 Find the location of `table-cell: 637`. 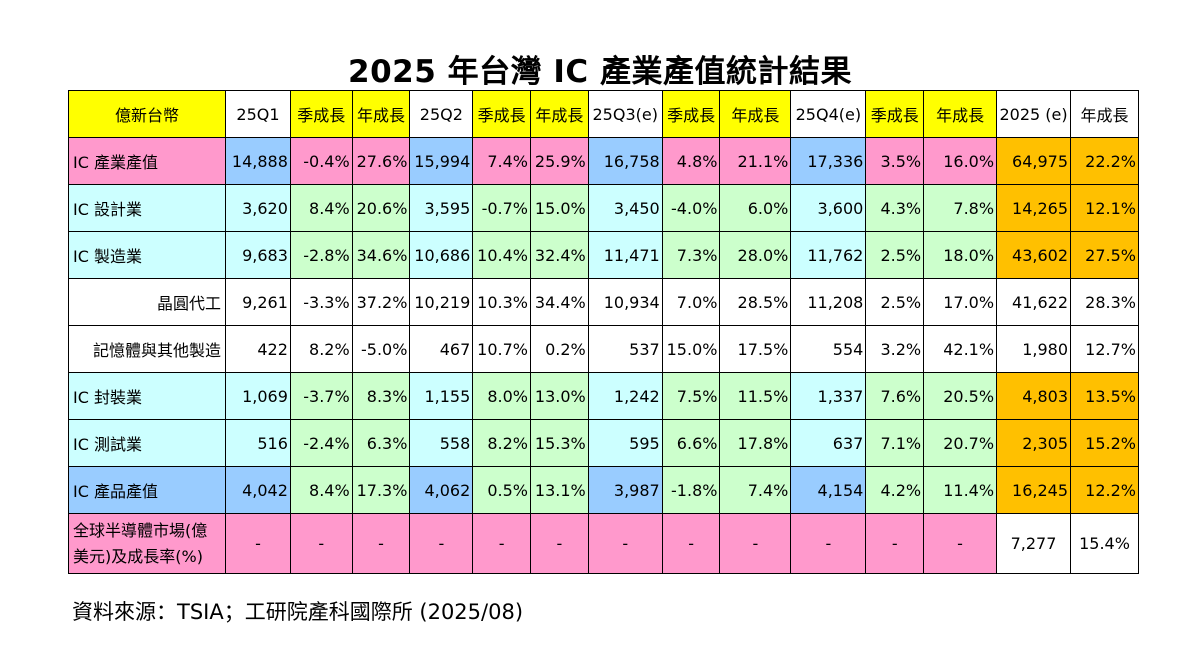

table-cell: 637 is located at coordinates (828, 443).